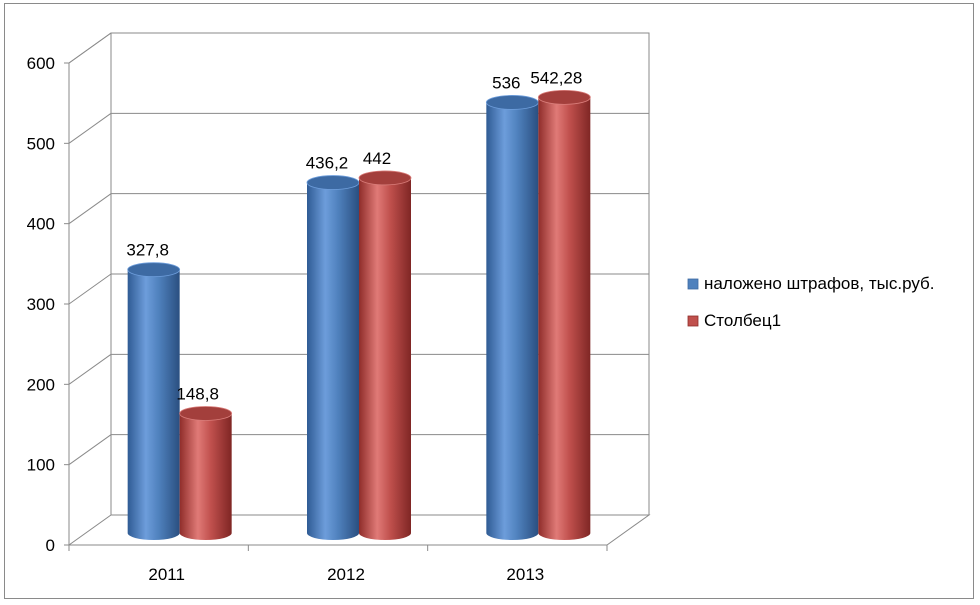 The height and width of the screenshot is (605, 980). I want to click on legend-label-series-2: Столбец1, so click(742, 320).